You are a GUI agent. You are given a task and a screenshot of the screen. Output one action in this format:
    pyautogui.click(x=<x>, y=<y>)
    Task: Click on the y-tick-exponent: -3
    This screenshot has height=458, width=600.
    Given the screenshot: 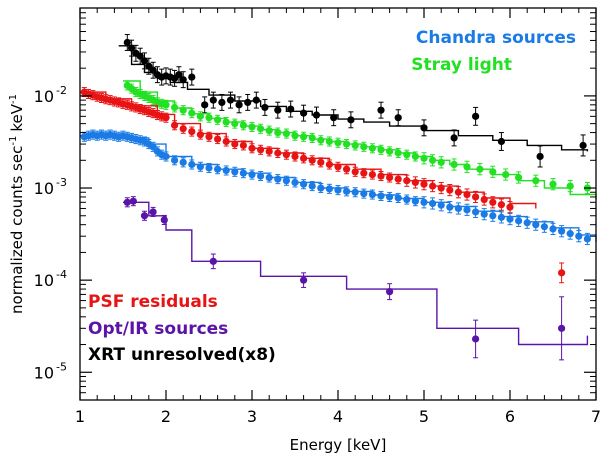 What is the action you would take?
    pyautogui.click(x=61, y=182)
    